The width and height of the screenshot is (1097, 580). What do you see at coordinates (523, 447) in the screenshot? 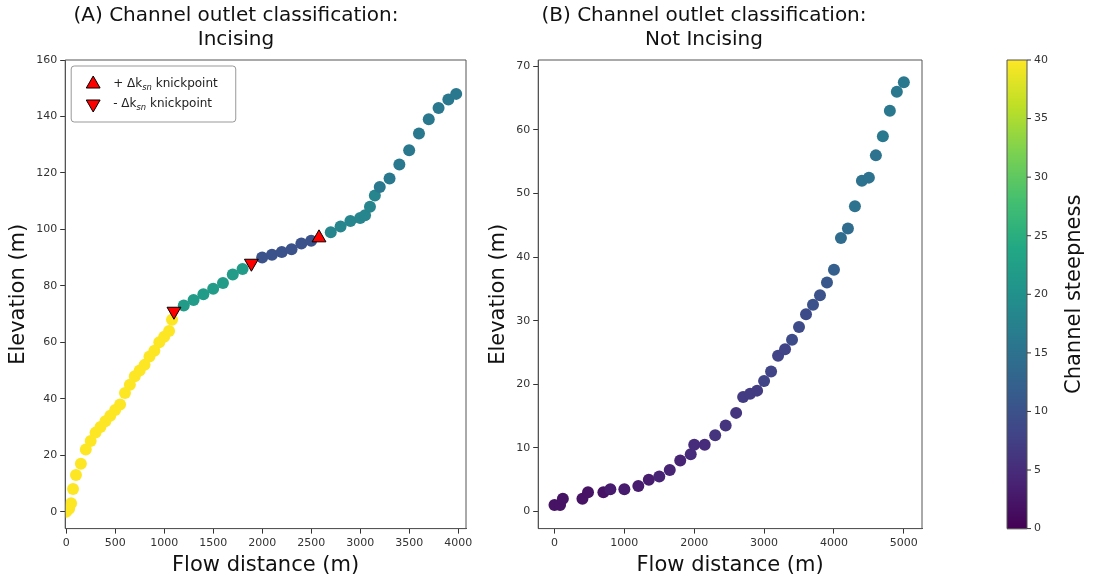
I see `y-tick-label: 10` at bounding box center [523, 447].